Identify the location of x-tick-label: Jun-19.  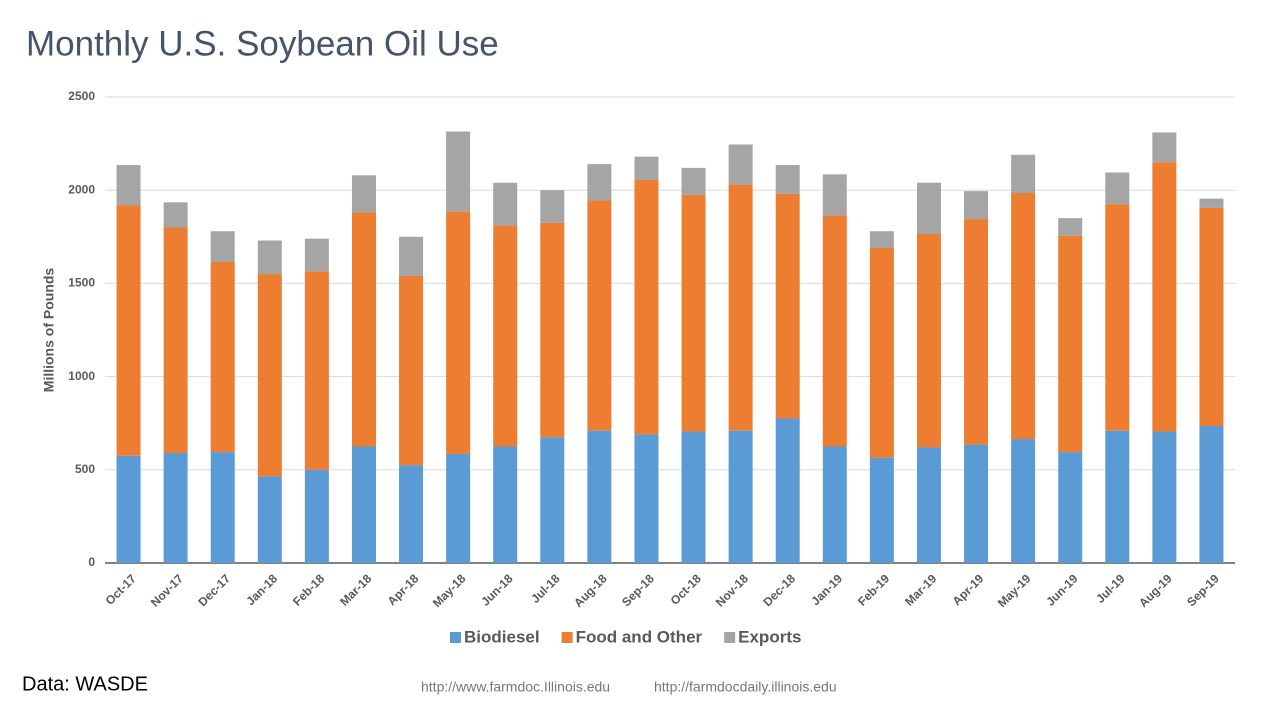
(1061, 589).